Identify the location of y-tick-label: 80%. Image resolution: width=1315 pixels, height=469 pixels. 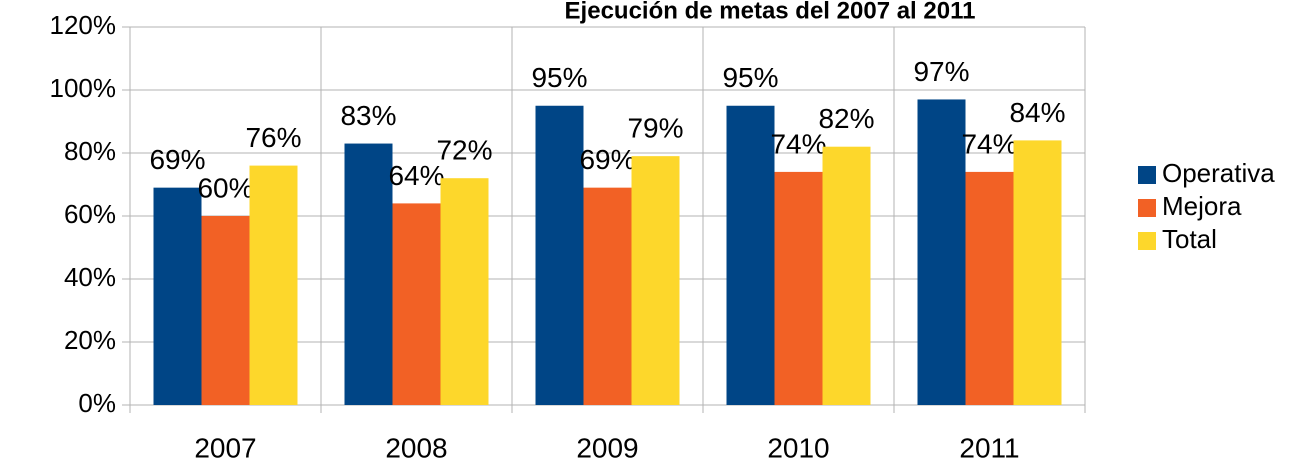
(90, 151).